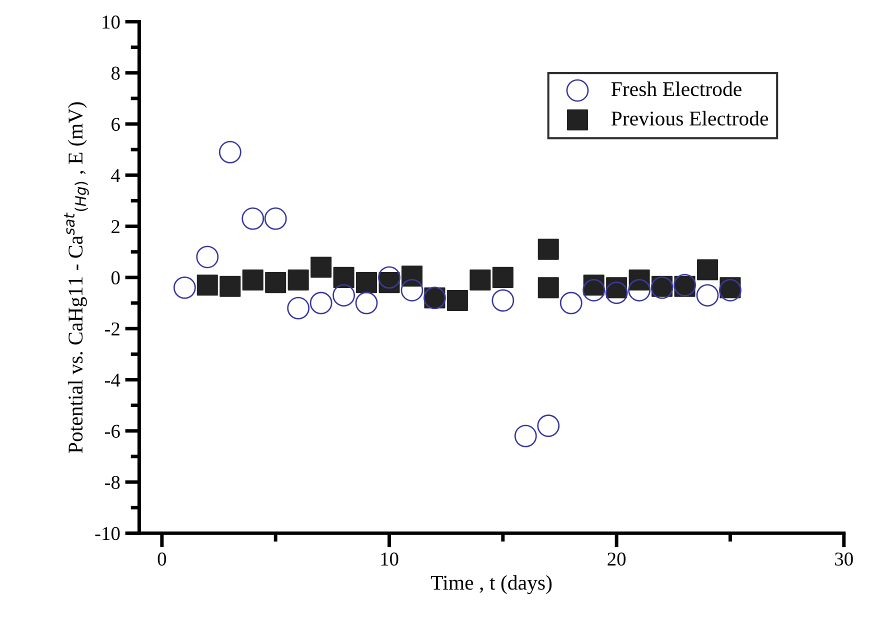  I want to click on y-tick-label: 0, so click(115, 277).